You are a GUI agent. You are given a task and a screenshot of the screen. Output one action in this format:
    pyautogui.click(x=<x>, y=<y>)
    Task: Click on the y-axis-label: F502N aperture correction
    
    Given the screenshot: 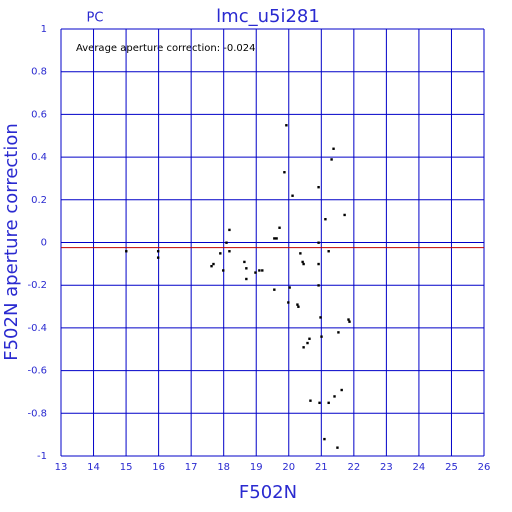 What is the action you would take?
    pyautogui.click(x=11, y=242)
    